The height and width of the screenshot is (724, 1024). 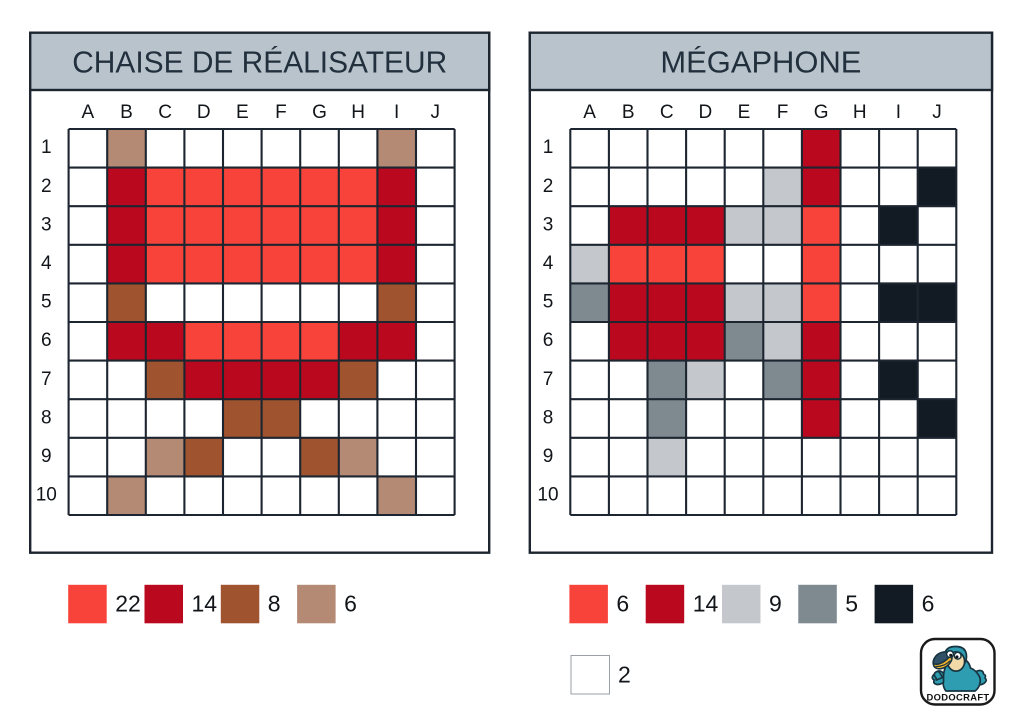 I want to click on svg-text: CHAISE DE RÉALISATEUR, so click(x=259, y=61).